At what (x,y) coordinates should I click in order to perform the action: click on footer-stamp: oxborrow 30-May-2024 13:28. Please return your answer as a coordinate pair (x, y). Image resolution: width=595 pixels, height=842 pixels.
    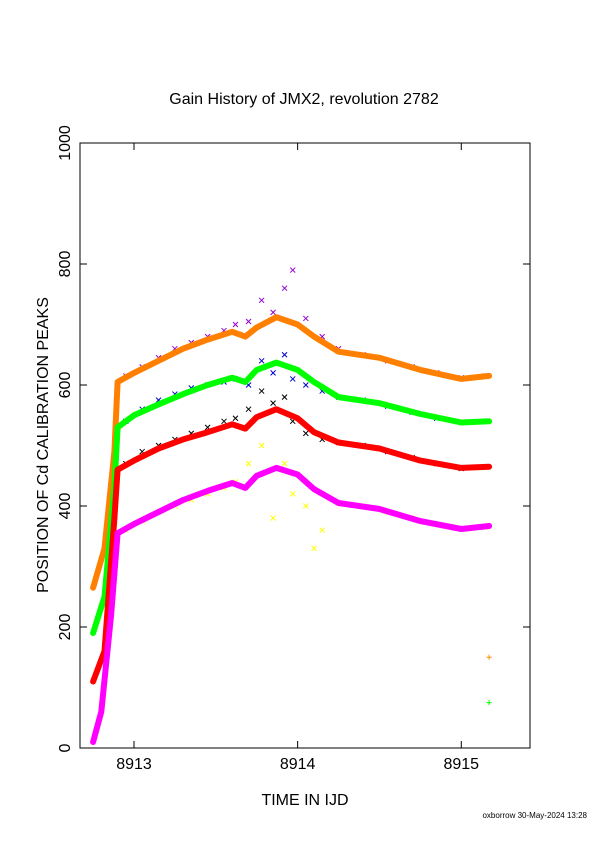
    Looking at the image, I should click on (534, 815).